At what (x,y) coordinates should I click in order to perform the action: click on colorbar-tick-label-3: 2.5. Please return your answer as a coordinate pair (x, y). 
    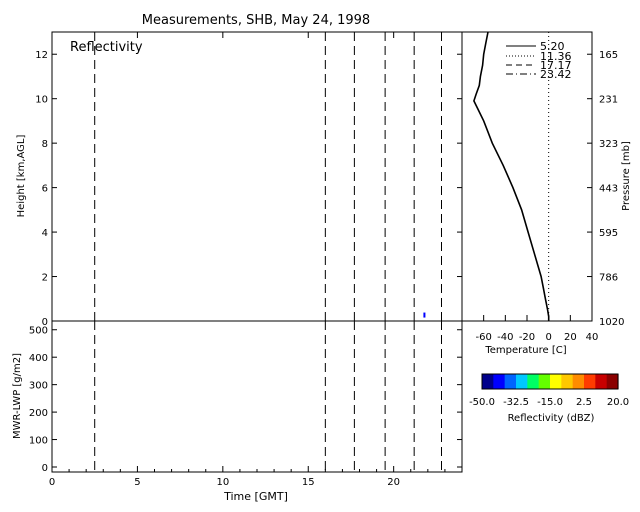
    Looking at the image, I should click on (584, 402).